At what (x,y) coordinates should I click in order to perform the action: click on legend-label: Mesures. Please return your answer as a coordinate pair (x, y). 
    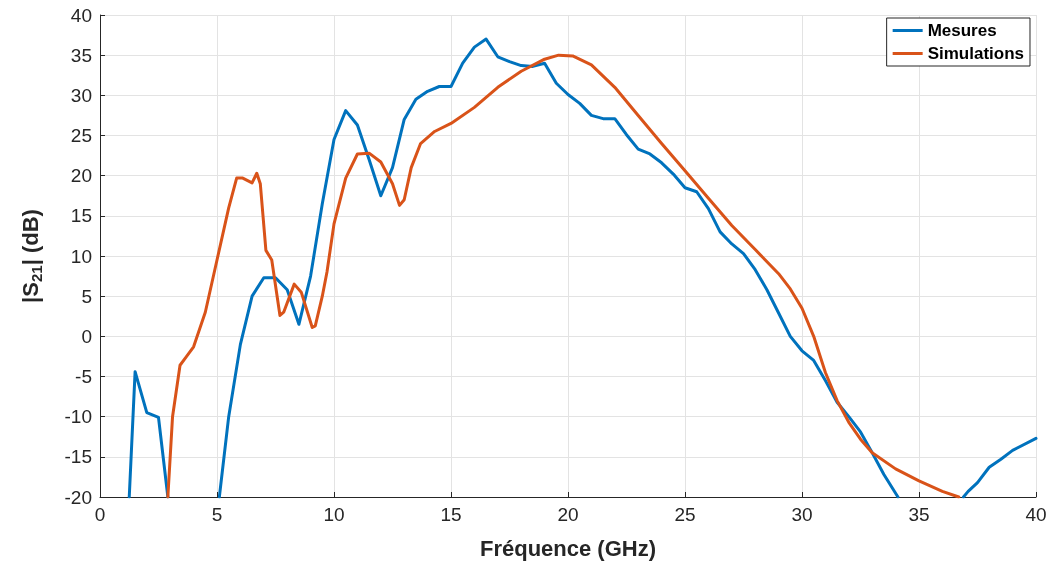
    Looking at the image, I should click on (962, 30).